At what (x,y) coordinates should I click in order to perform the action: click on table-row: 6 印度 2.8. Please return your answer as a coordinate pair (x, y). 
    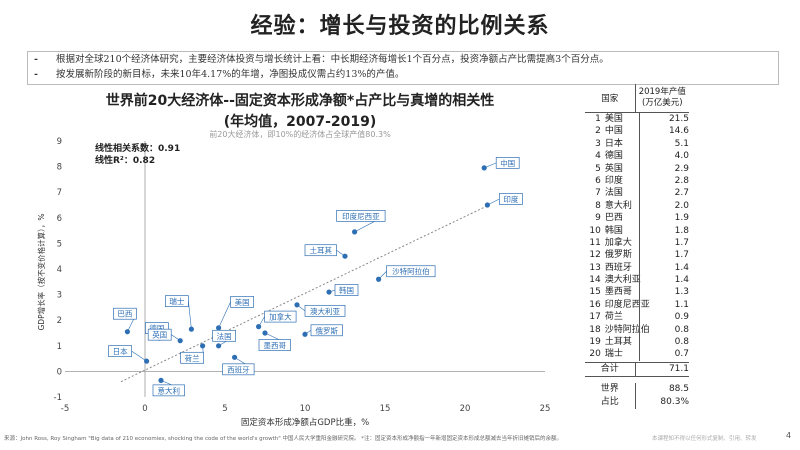
    Looking at the image, I should click on (637, 181).